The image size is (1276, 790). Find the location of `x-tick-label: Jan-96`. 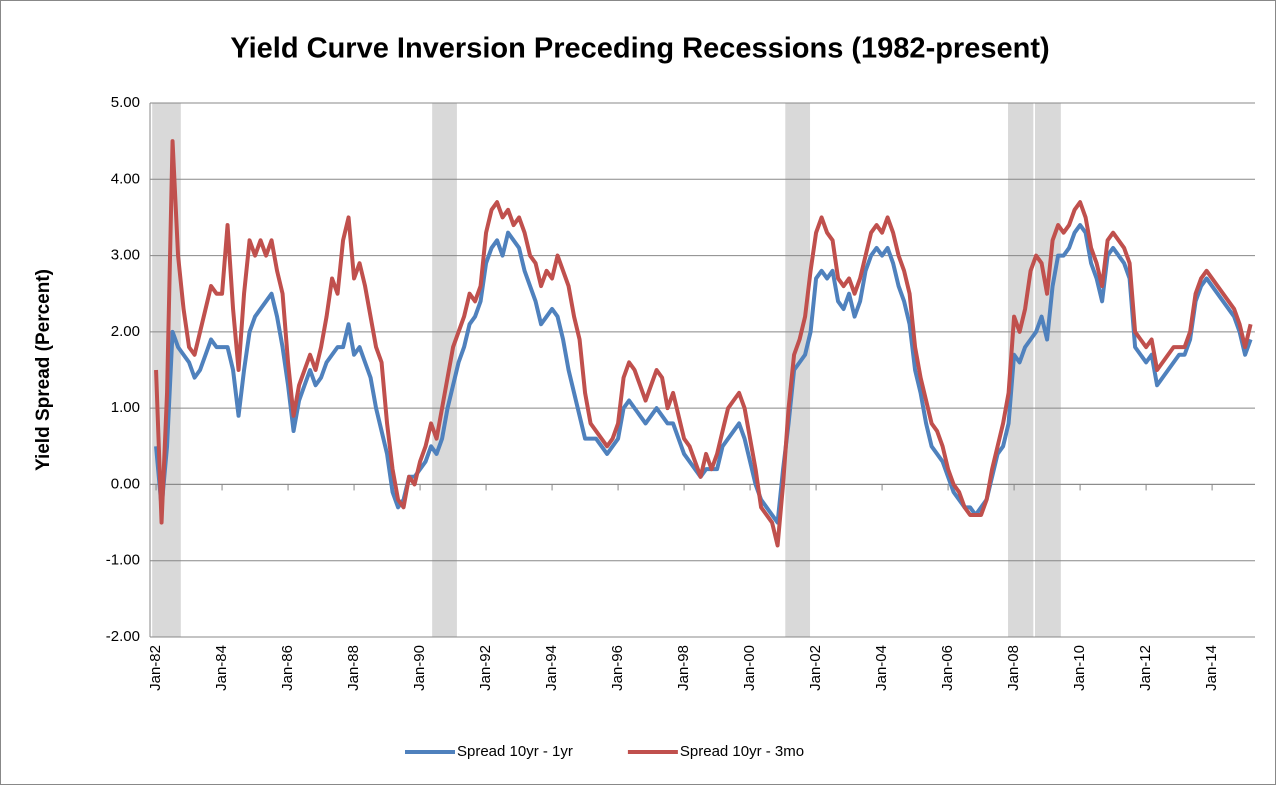

x-tick-label: Jan-96 is located at coordinates (617, 668).